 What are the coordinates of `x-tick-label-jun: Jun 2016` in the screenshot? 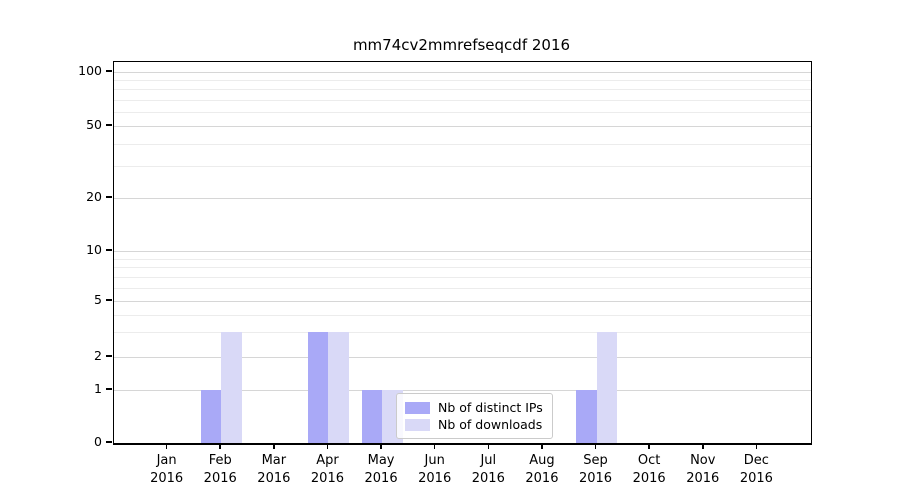 It's located at (435, 470).